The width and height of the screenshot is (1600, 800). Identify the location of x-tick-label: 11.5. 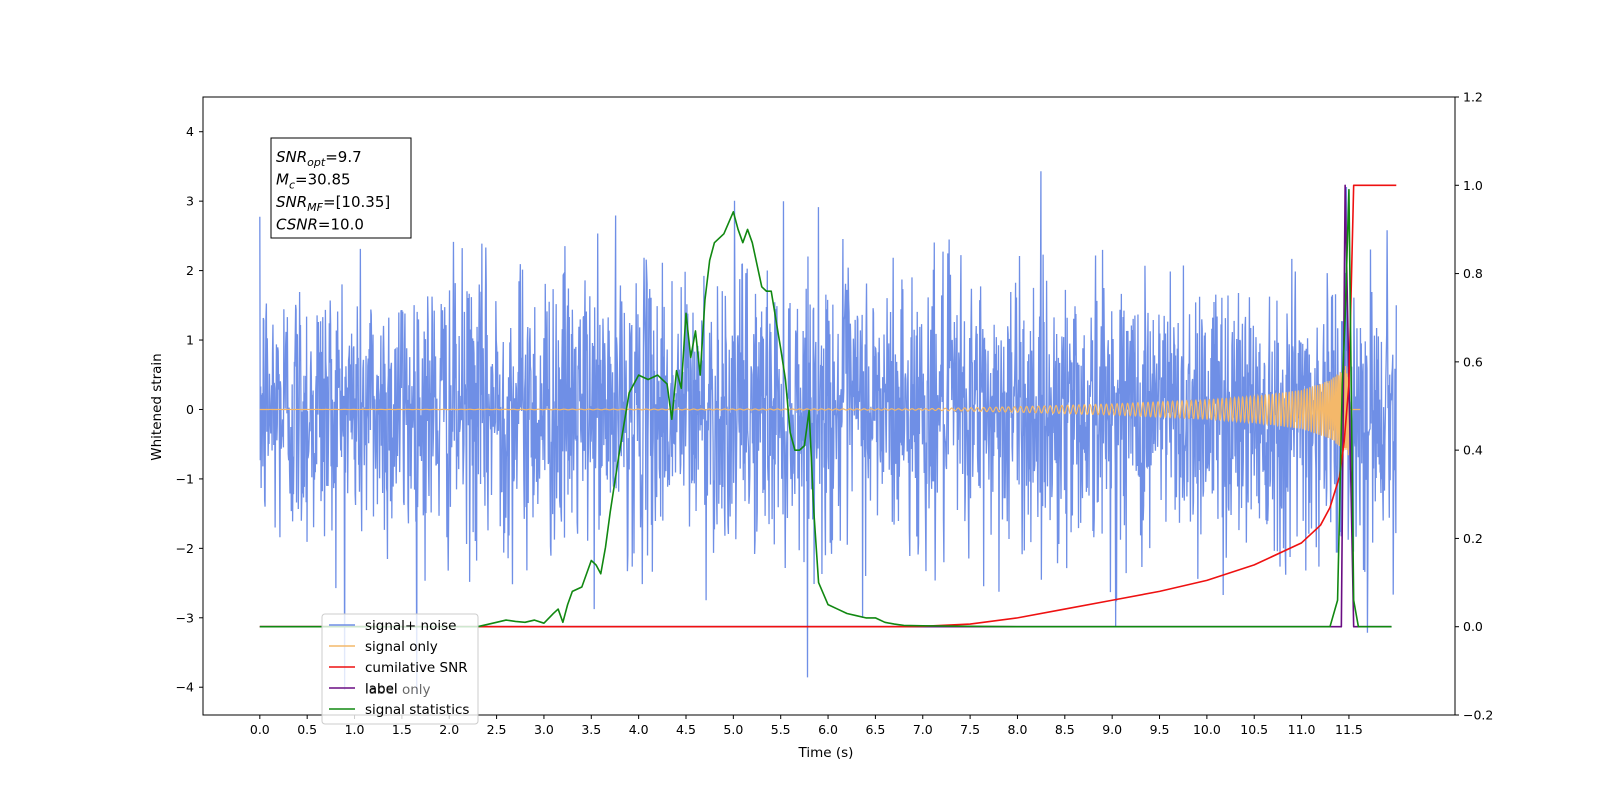
(1349, 729).